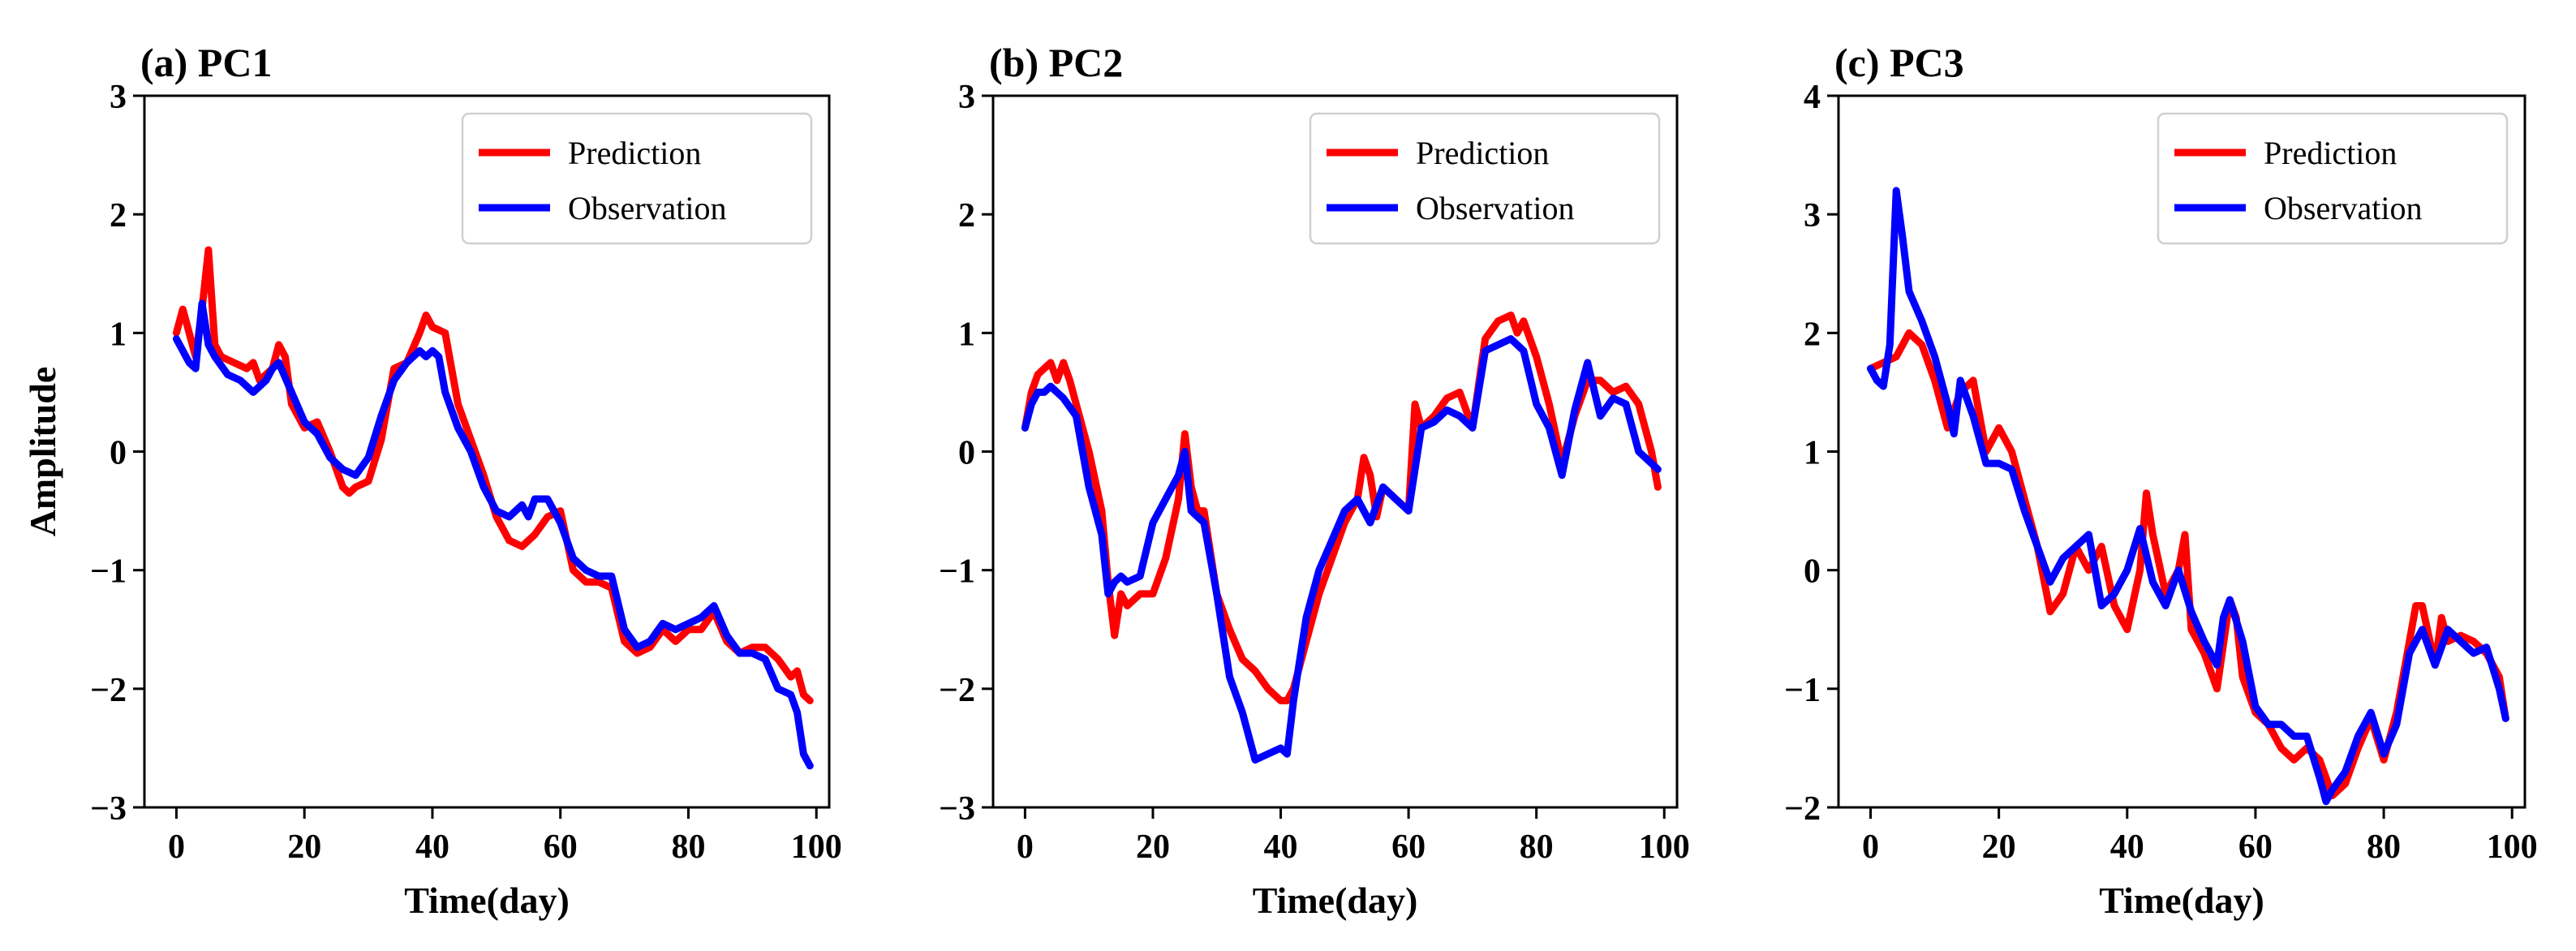 The width and height of the screenshot is (2576, 951). I want to click on chart-title: (b) PC2, so click(1056, 63).